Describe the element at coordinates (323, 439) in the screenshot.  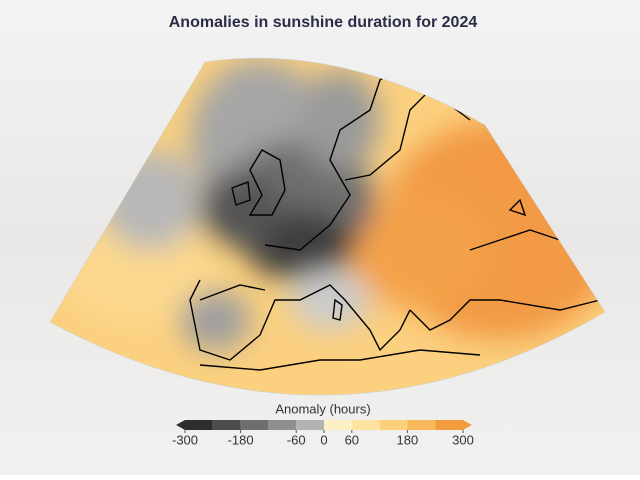
I see `colorbar-tick-label: 0` at that location.